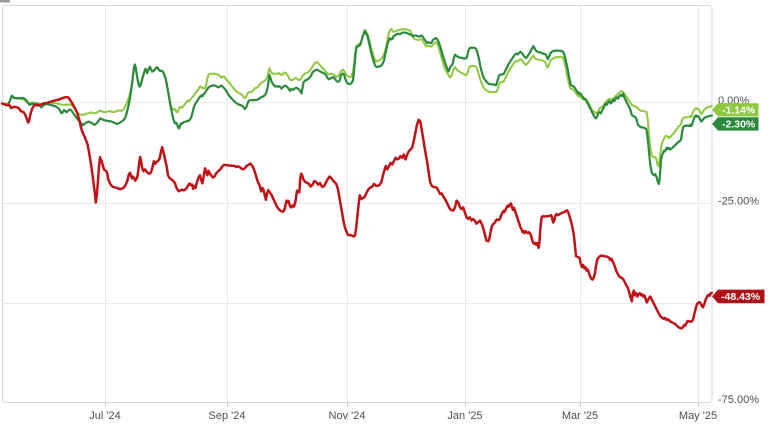 Image resolution: width=768 pixels, height=424 pixels. I want to click on svg-text: Mar '25, so click(580, 416).